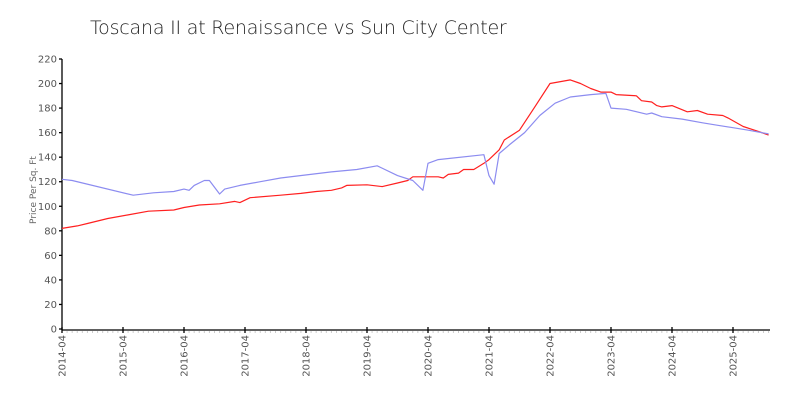 The height and width of the screenshot is (400, 800). I want to click on x-tick-label: 2021-04, so click(490, 356).